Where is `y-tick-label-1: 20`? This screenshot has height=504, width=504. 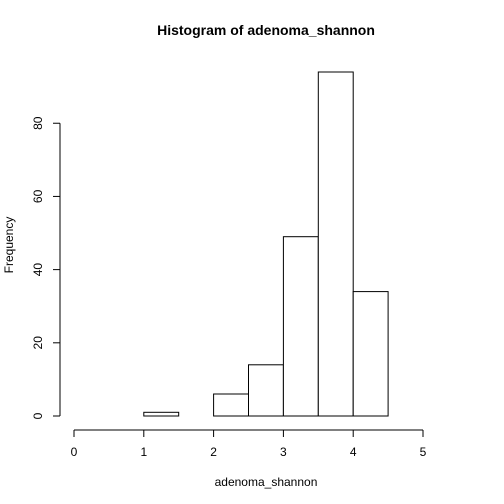
y-tick-label-1: 20 is located at coordinates (38, 343).